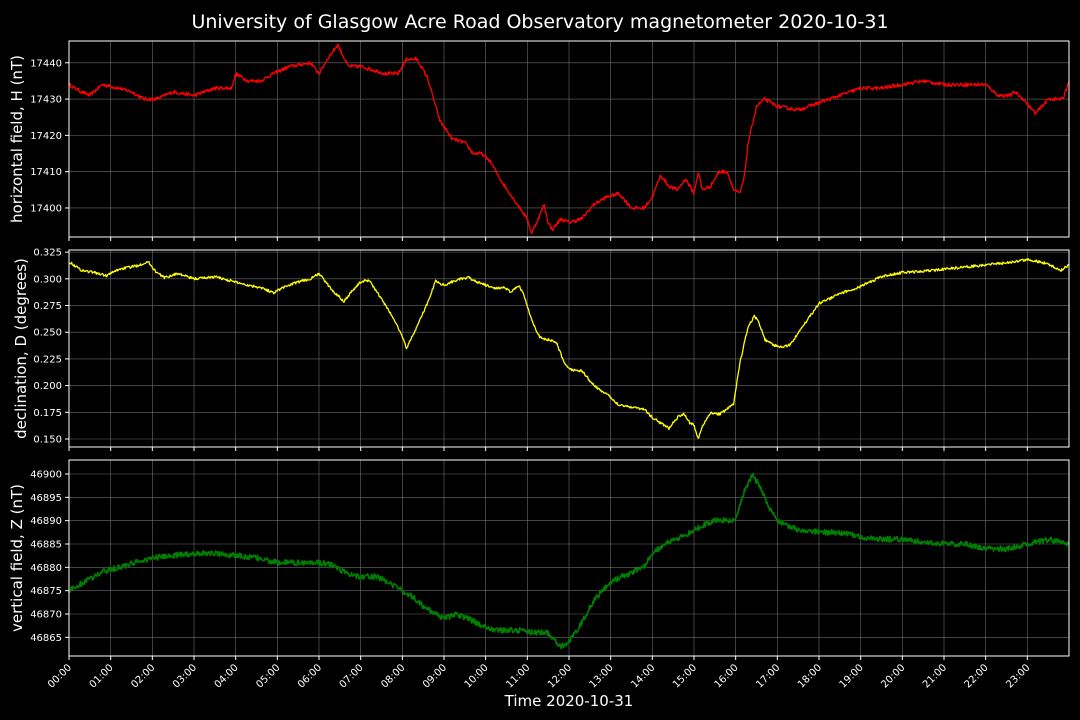 Image resolution: width=1080 pixels, height=720 pixels. I want to click on x-tick-label: 03:00, so click(185, 676).